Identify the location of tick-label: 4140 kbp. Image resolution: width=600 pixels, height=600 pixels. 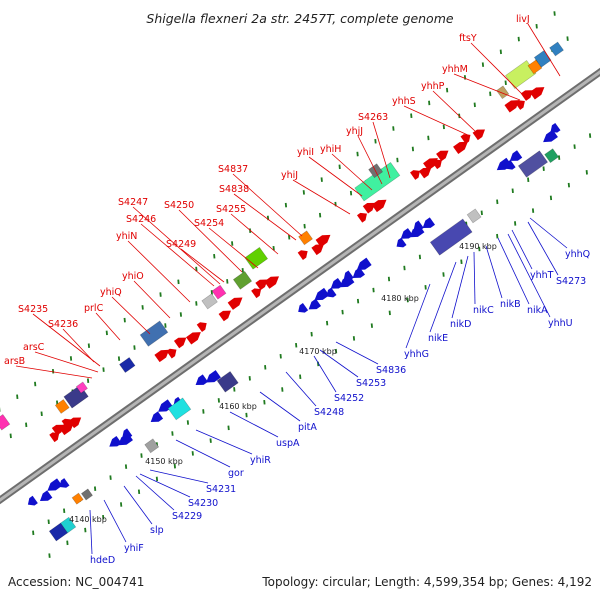
(88, 519).